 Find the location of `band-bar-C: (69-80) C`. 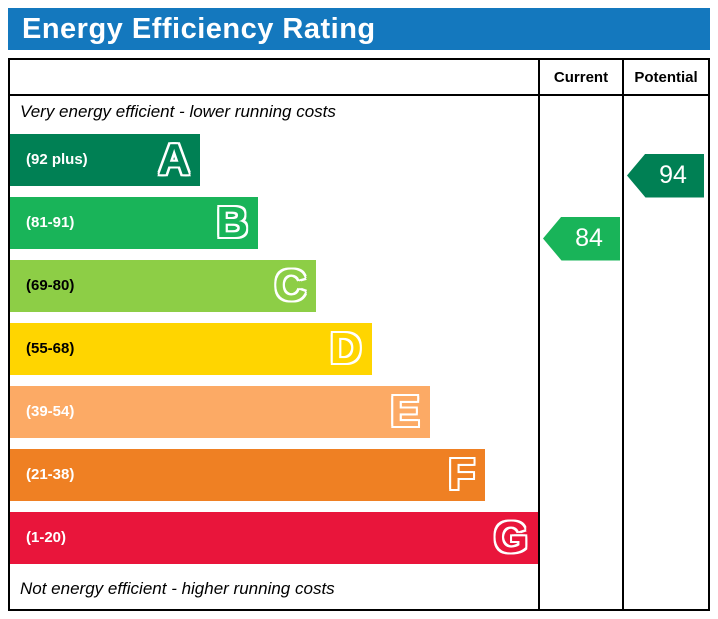

band-bar-C: (69-80) C is located at coordinates (163, 285).